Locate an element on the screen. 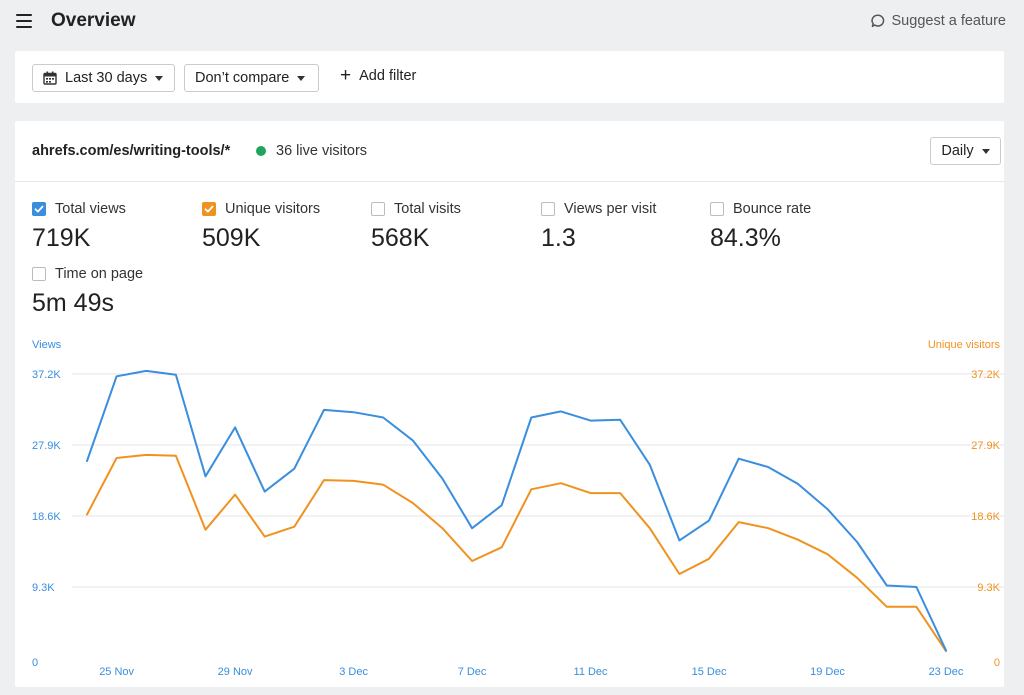  y-right-axis-title: Unique visitors is located at coordinates (964, 345).